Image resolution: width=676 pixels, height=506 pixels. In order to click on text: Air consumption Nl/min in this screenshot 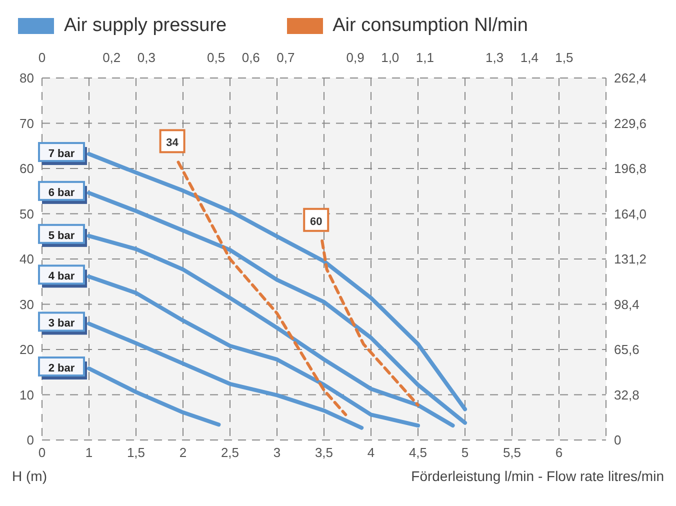, I will do `click(430, 26)`.